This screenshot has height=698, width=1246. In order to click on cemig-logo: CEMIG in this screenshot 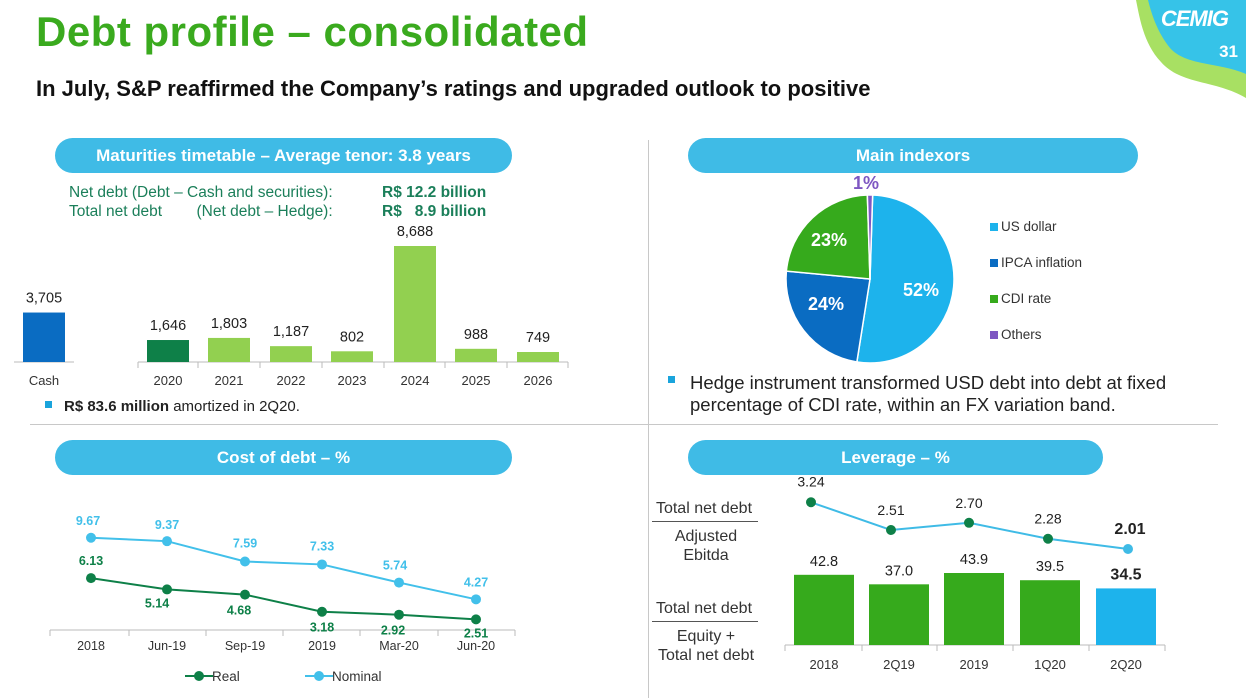, I will do `click(1194, 18)`.